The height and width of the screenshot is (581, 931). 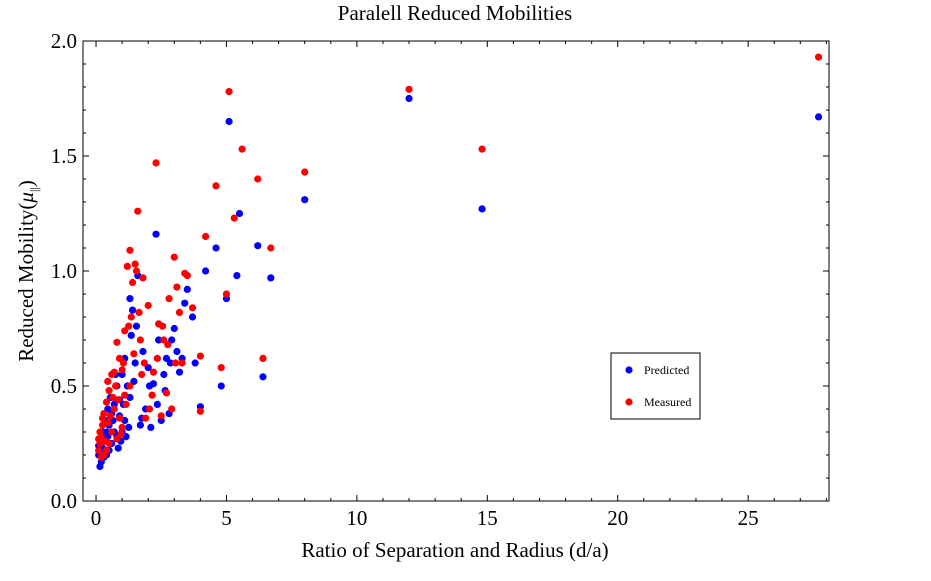 What do you see at coordinates (26, 206) in the screenshot?
I see `y-axis-label-paren-open: (` at bounding box center [26, 206].